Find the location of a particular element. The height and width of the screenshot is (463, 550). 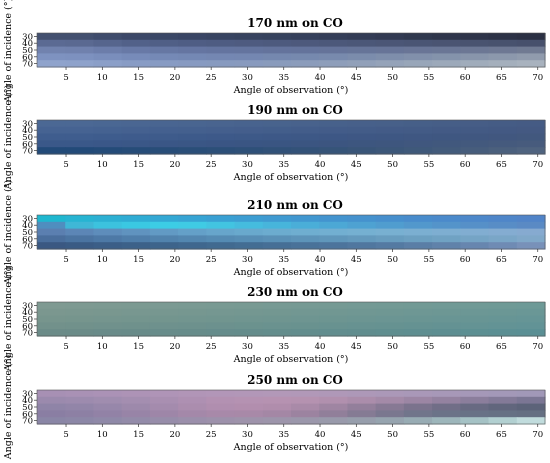

x-tick-label: 55 is located at coordinates (428, 78).